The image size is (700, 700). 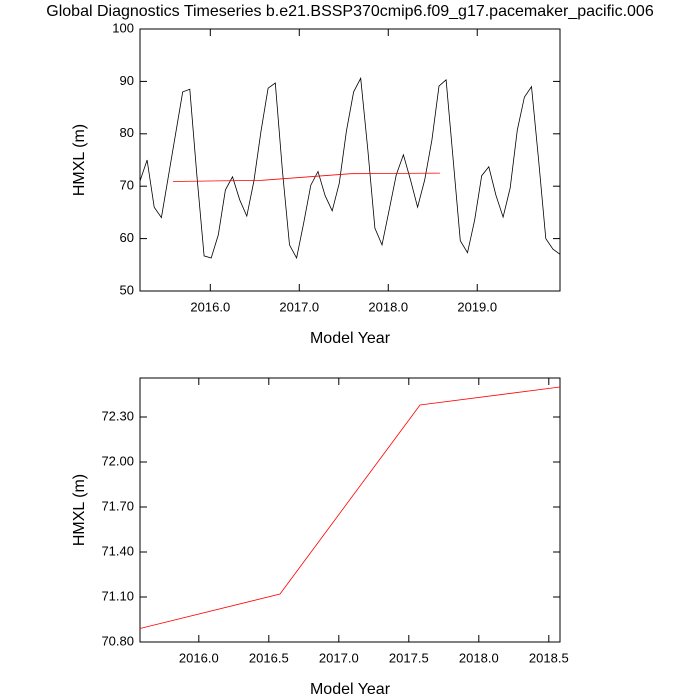 I want to click on y-tick-label: 50, so click(x=127, y=289).